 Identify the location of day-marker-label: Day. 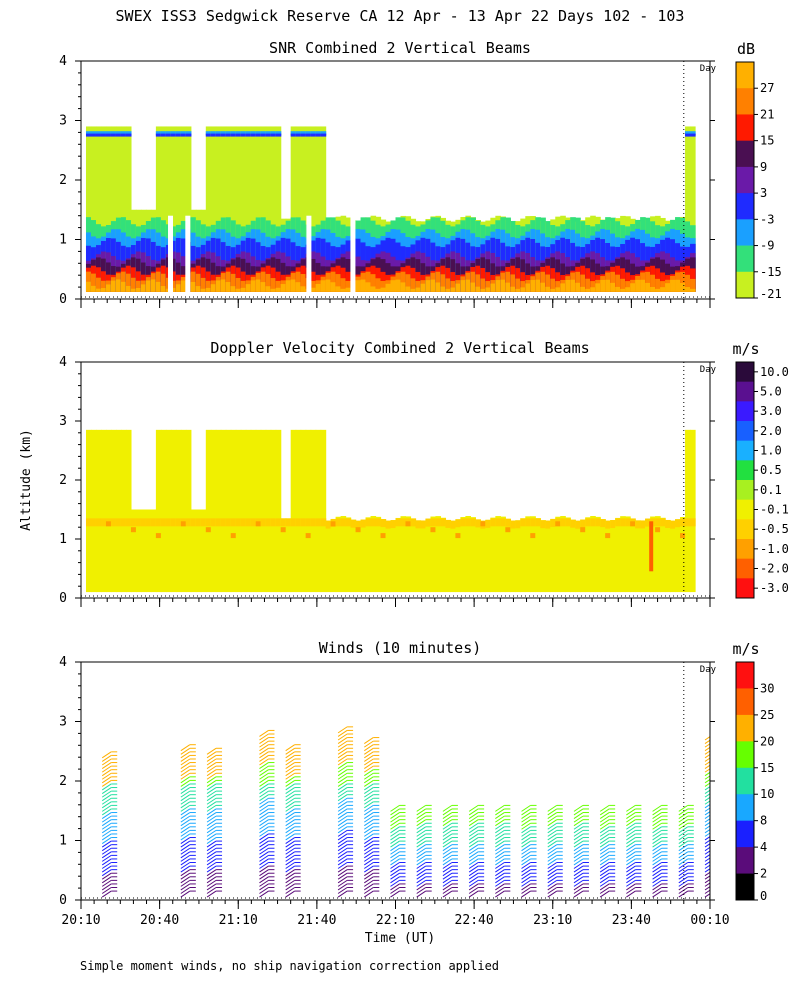
(708, 370).